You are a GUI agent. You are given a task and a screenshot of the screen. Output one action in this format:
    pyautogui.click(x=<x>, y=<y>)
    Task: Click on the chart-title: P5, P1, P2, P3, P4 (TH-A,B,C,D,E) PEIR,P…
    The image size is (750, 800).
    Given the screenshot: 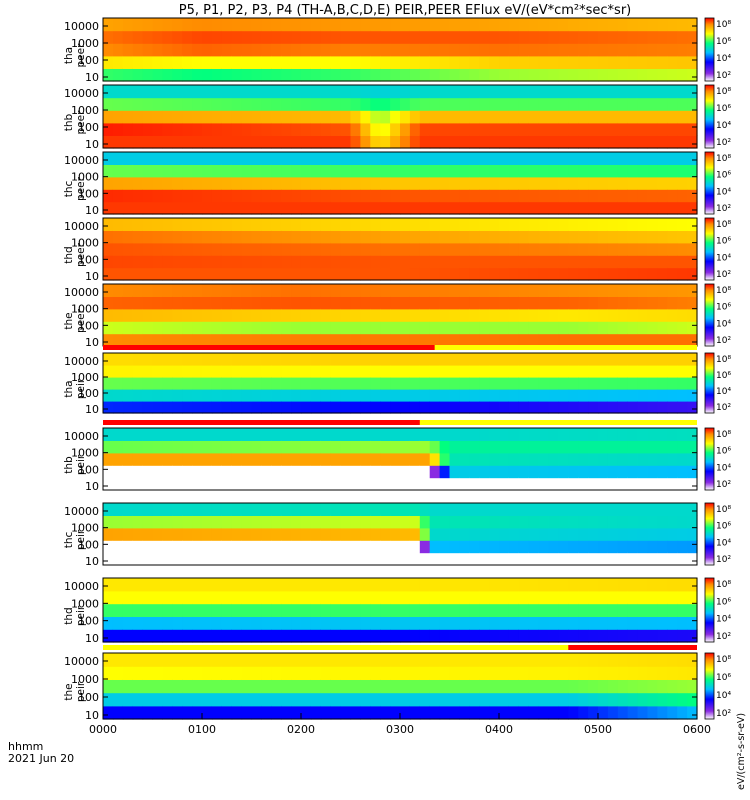 What is the action you would take?
    pyautogui.click(x=405, y=10)
    